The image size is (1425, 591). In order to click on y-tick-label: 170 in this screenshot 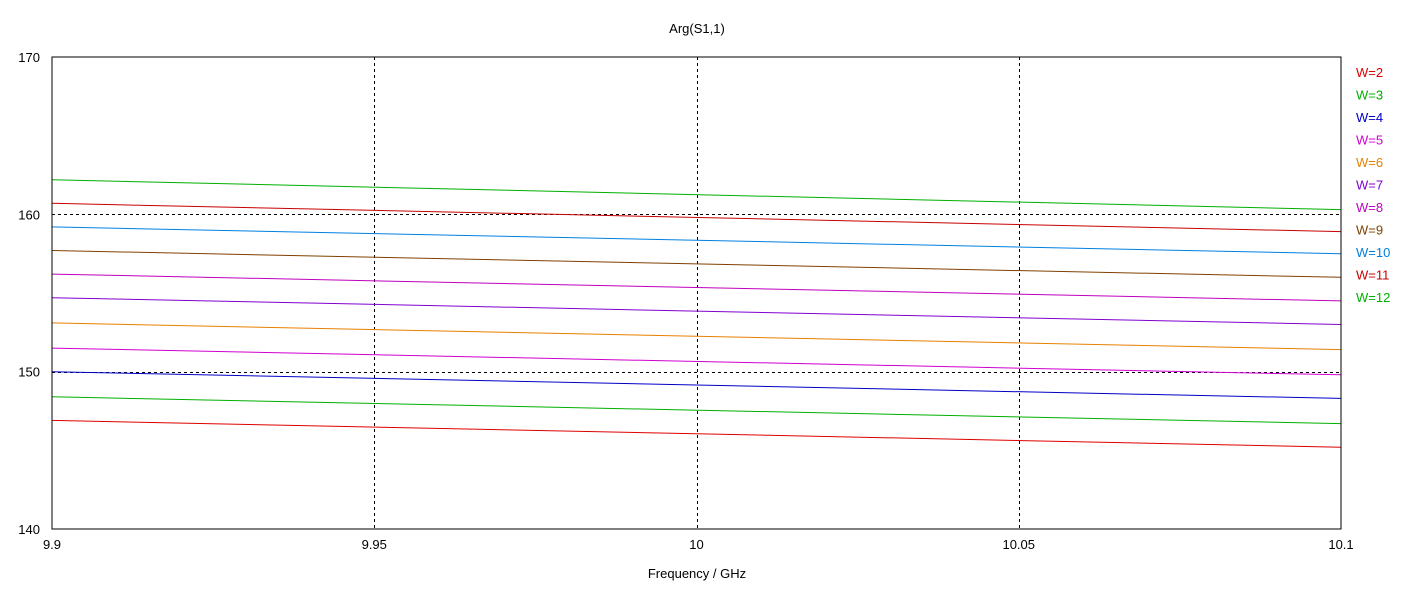, I will do `click(29, 57)`.